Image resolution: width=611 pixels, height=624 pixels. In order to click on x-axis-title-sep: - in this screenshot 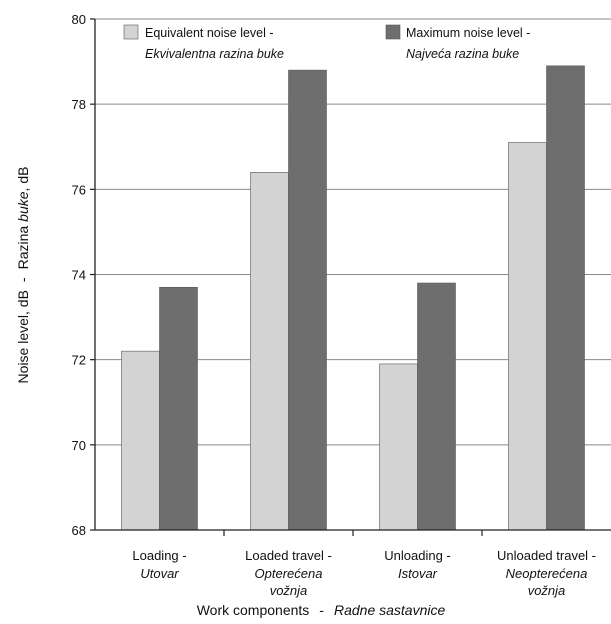, I will do `click(321, 610)`.